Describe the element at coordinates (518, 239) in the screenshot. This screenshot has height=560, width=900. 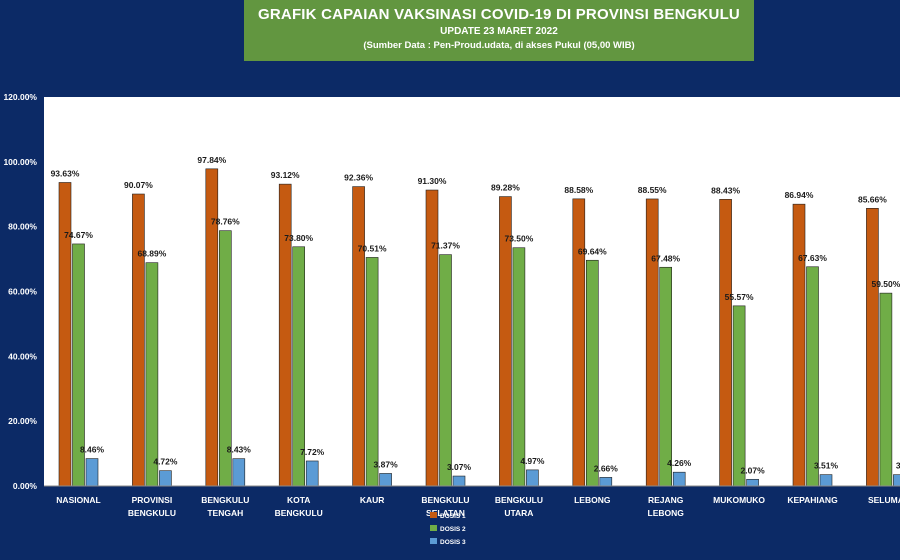
I see `data-label: 73.50%` at that location.